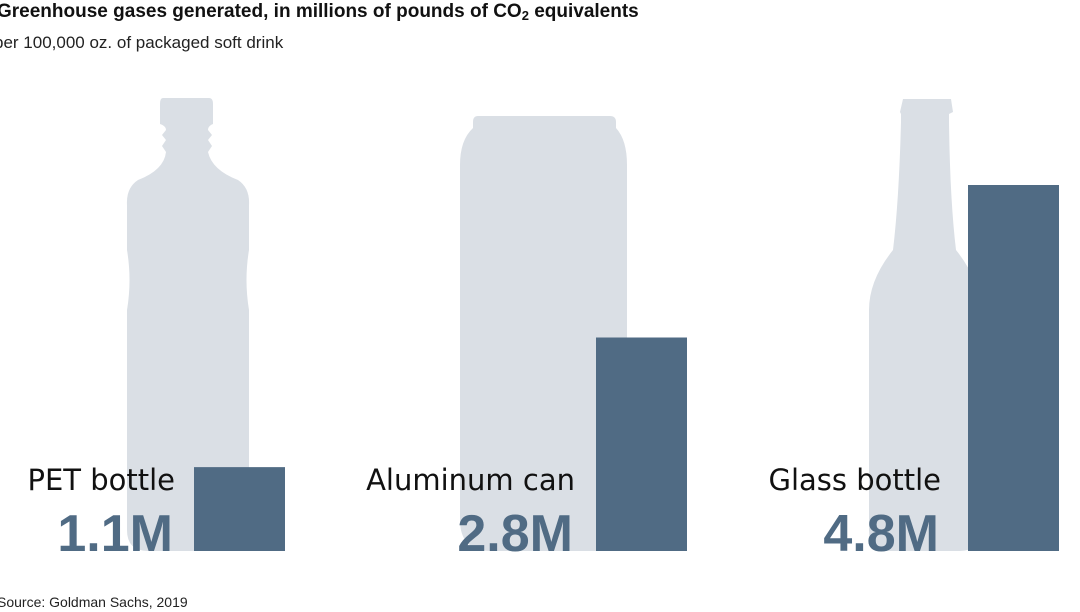  Describe the element at coordinates (543, 333) in the screenshot. I see `aluminum-can-icon` at that location.